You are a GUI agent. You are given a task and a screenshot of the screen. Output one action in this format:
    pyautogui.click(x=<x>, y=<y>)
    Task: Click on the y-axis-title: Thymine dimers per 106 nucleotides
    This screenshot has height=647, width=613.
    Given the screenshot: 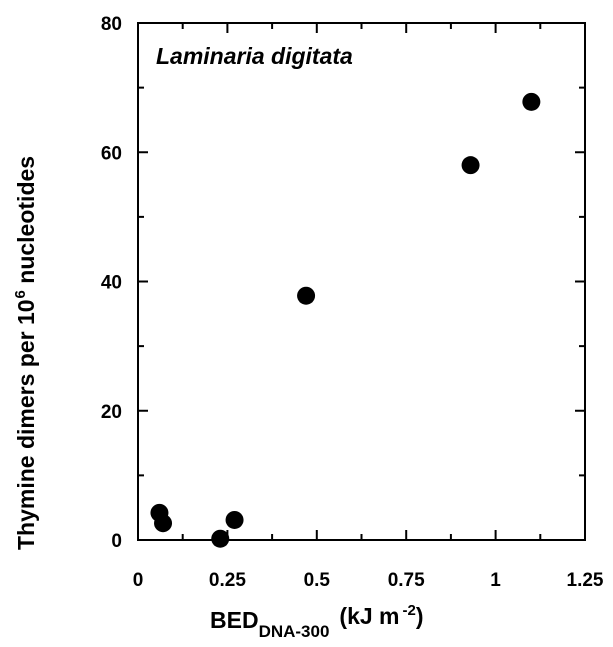 What is the action you would take?
    pyautogui.click(x=25, y=353)
    